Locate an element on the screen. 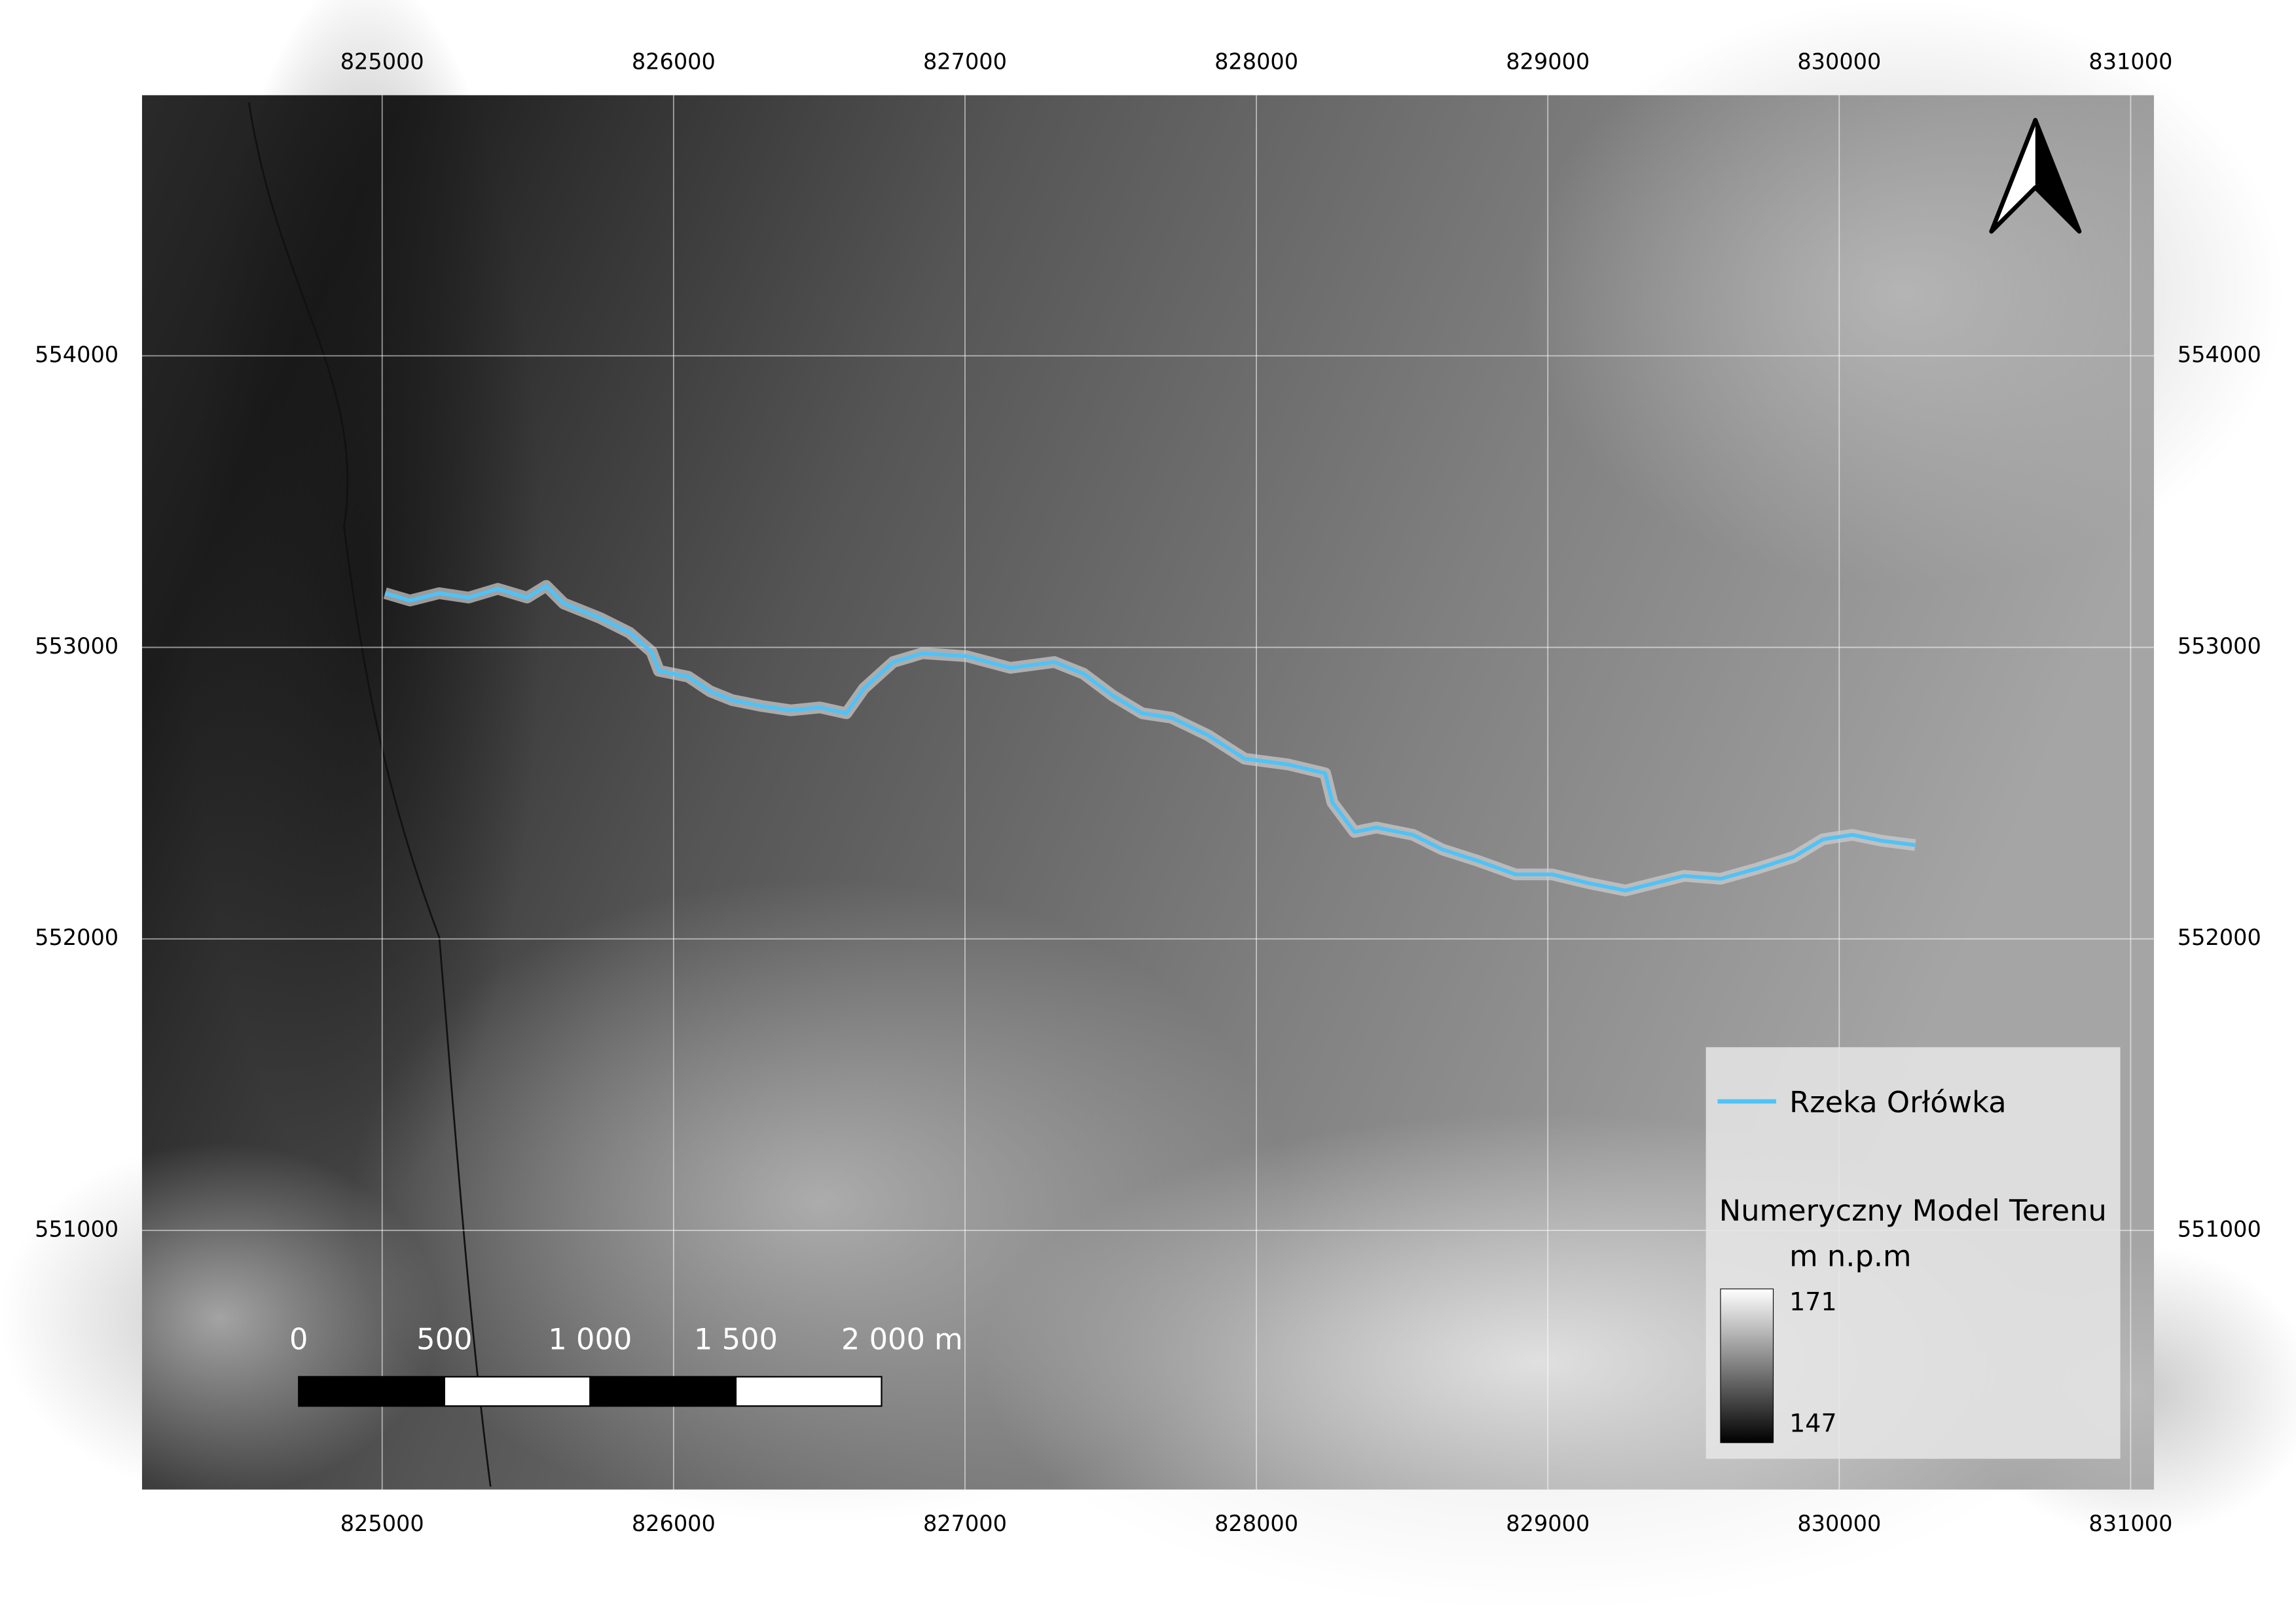  scale-bar: 0 500 1 000 1 500 2 000 m is located at coordinates (626, 1364).